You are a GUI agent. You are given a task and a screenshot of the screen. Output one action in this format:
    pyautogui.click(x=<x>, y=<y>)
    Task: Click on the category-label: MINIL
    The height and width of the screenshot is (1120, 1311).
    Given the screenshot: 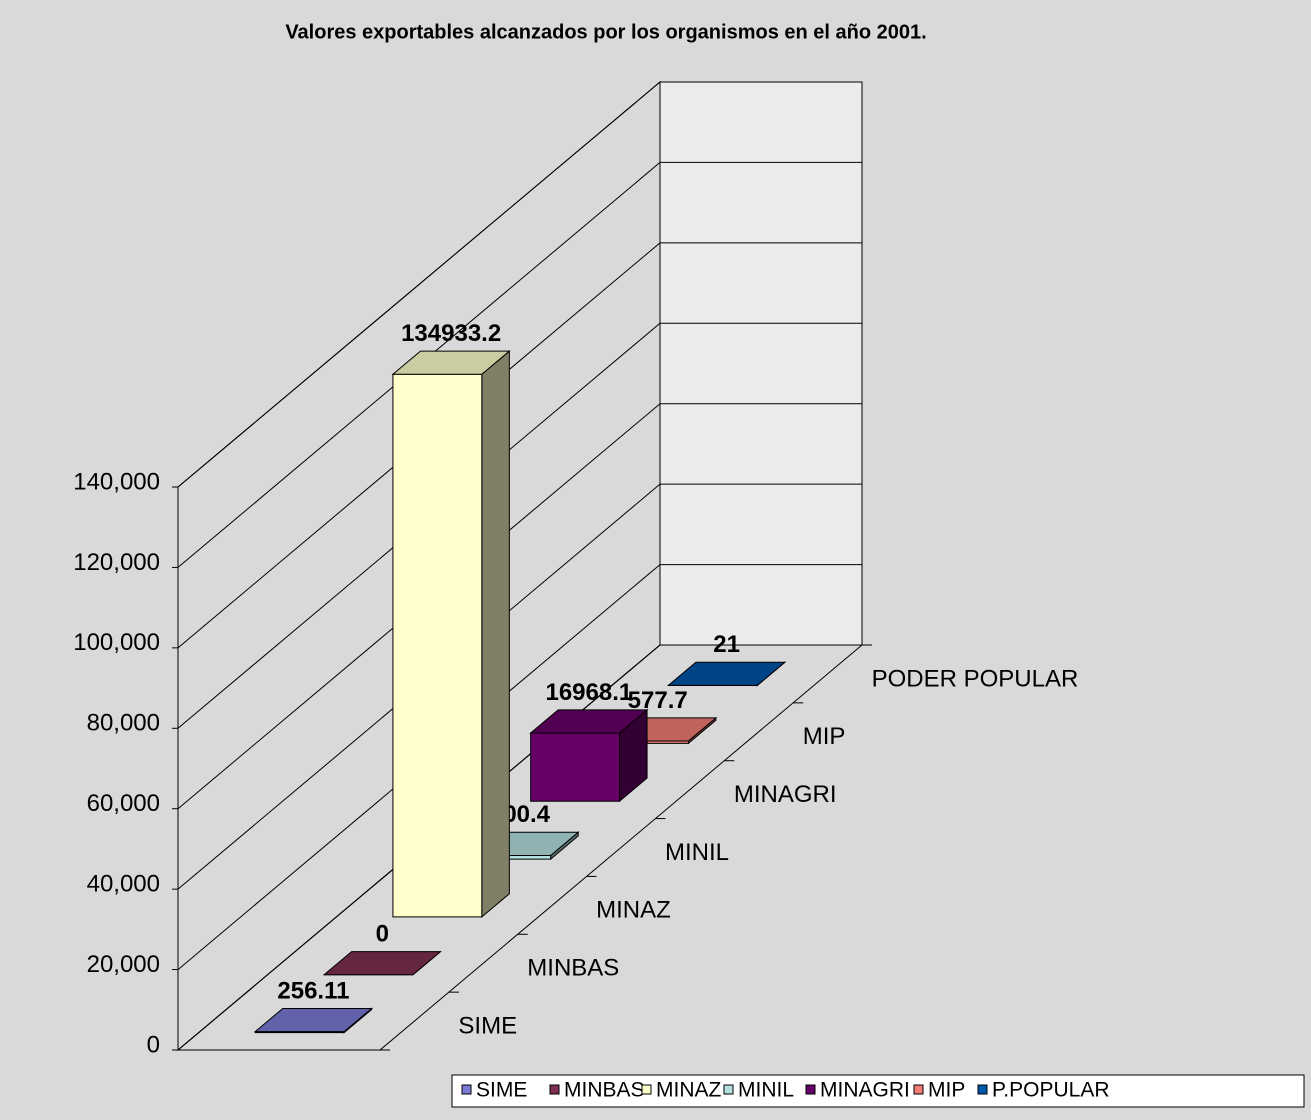 What is the action you would take?
    pyautogui.click(x=697, y=852)
    